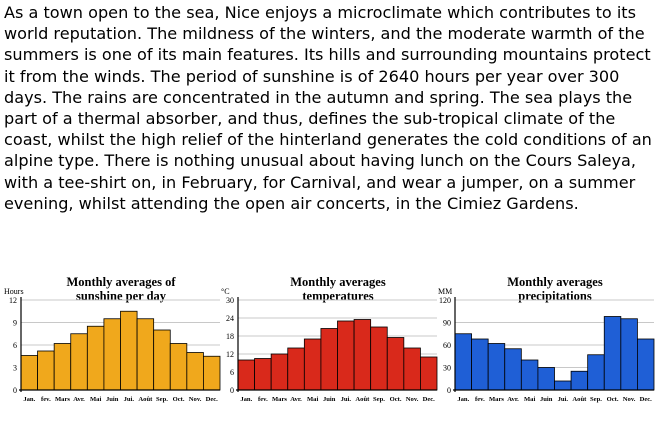  Describe the element at coordinates (230, 318) in the screenshot. I see `y-tick-label: 24` at that location.